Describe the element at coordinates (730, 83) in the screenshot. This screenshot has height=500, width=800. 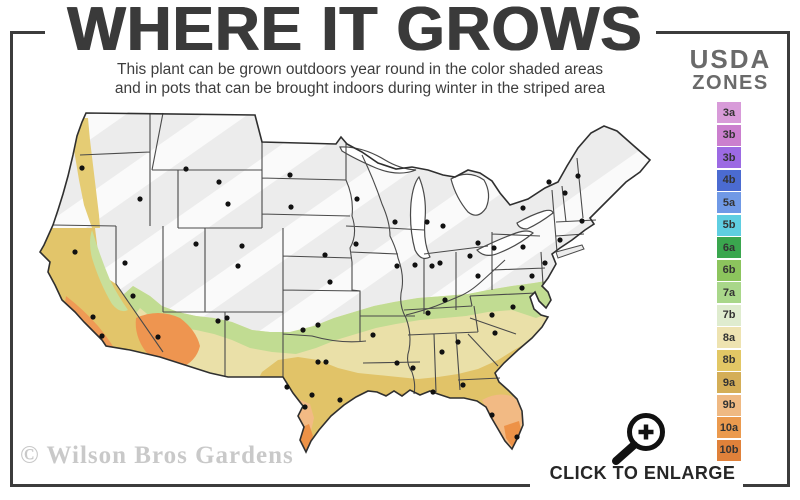
I see `legend-title-zones: ZONES` at that location.